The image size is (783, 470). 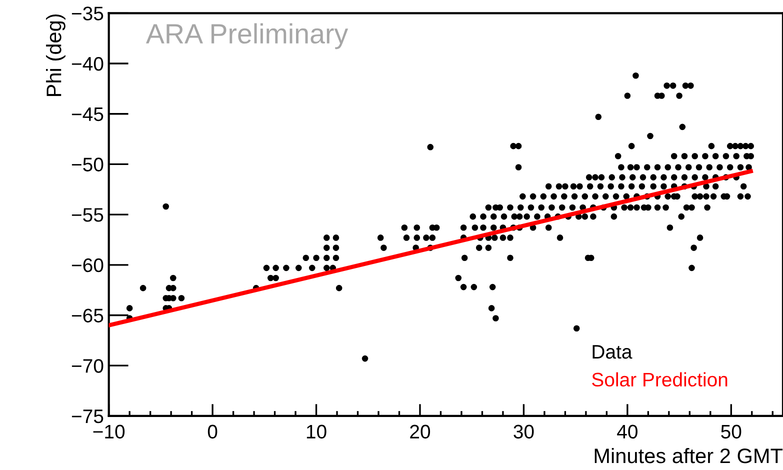 What do you see at coordinates (247, 36) in the screenshot?
I see `annotation: ARA Preliminary` at bounding box center [247, 36].